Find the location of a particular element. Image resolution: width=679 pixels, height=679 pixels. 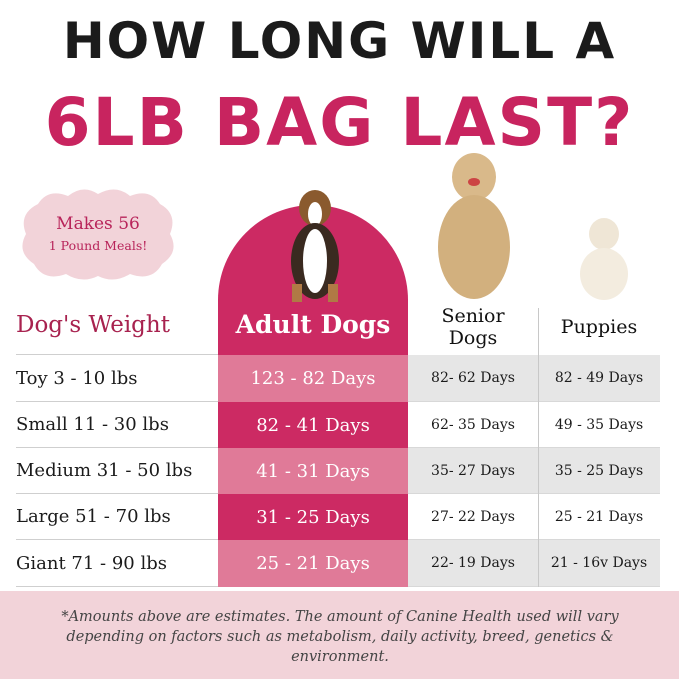

weight-cell: Small 11 - 30 lbs is located at coordinates (117, 425).